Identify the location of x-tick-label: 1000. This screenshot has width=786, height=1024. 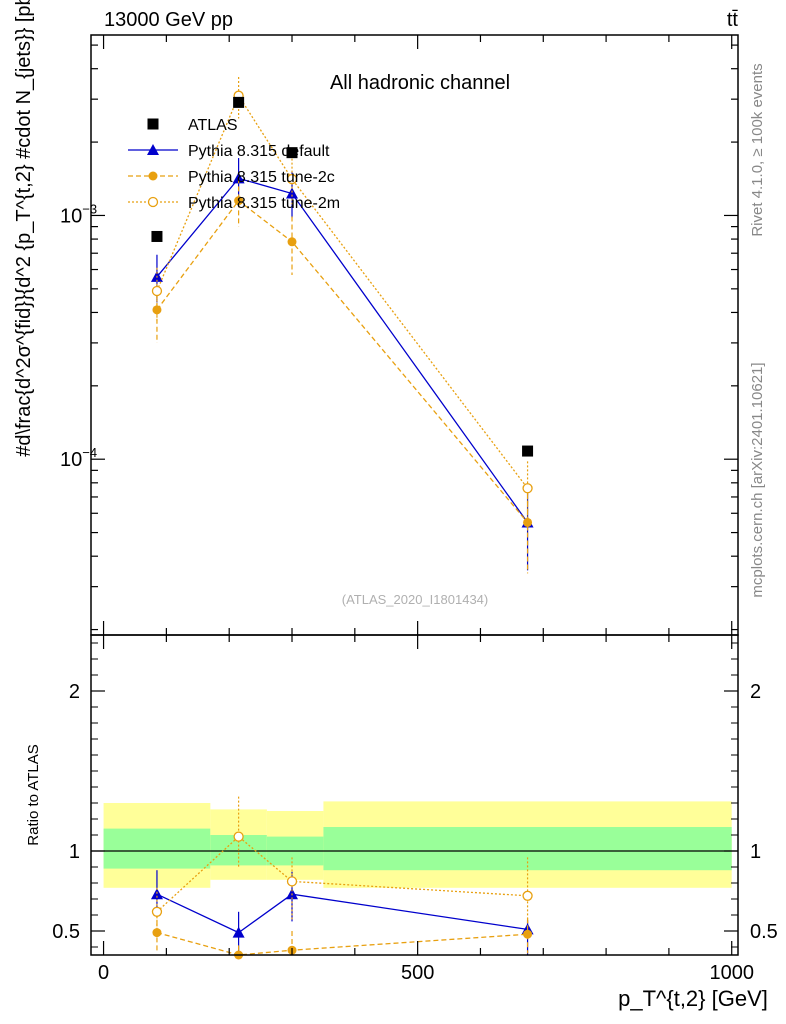
(731, 973).